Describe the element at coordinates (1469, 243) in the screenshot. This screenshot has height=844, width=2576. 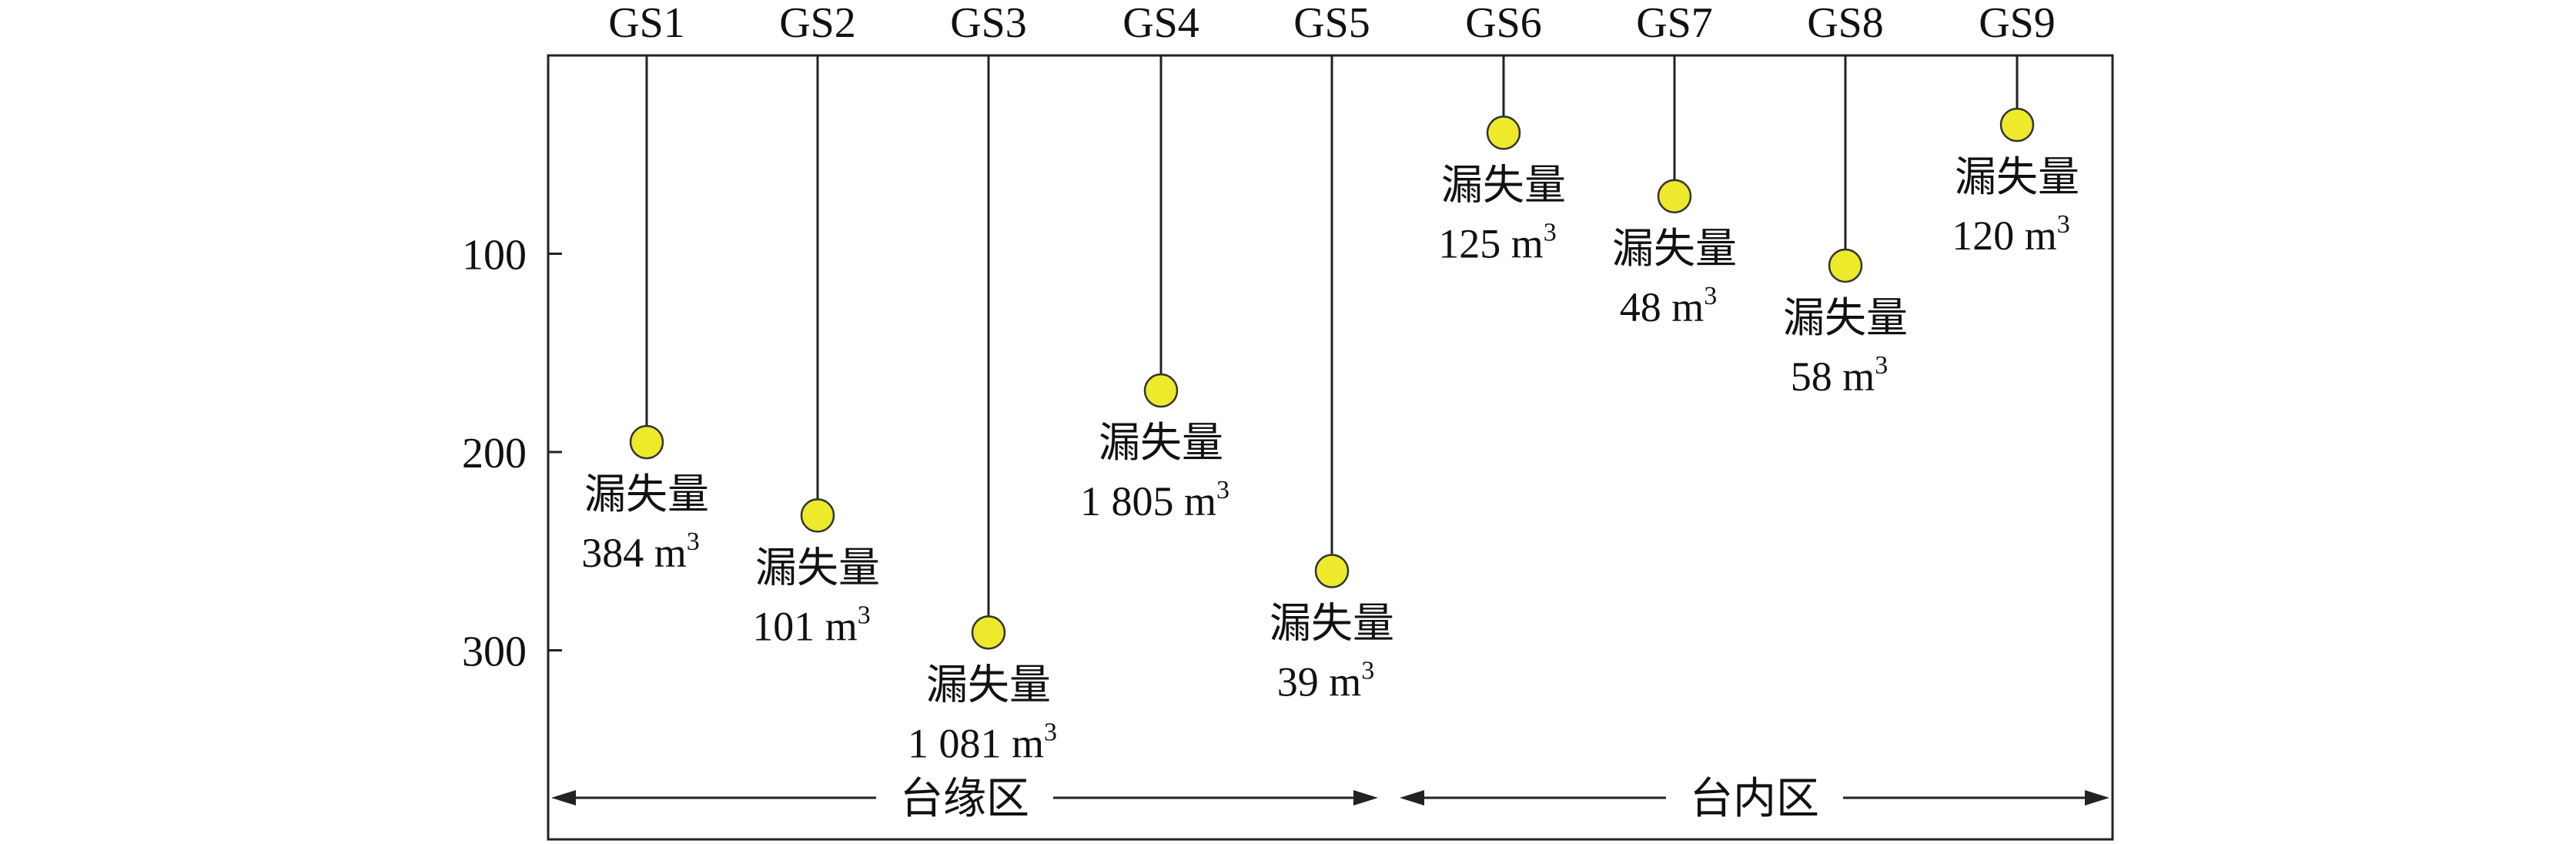
I see `loss-number: 125` at that location.